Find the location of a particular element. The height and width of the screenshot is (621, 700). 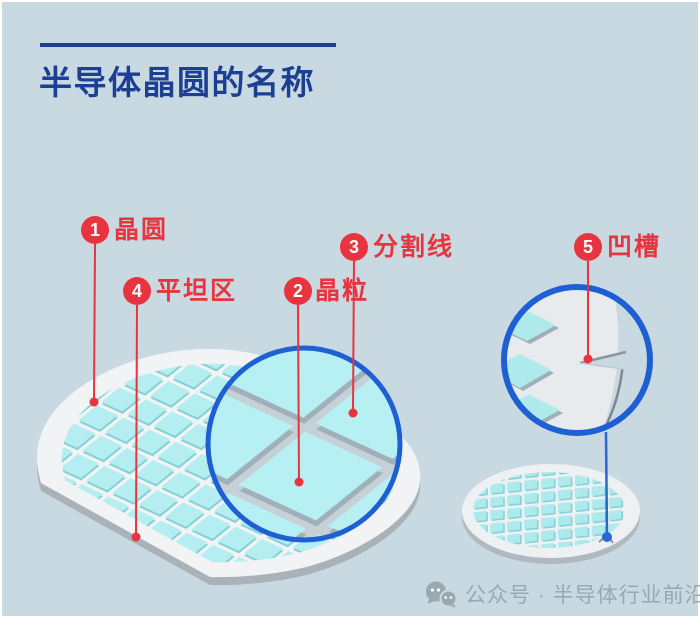

page-title: 半导体晶圆的名称 is located at coordinates (177, 82).